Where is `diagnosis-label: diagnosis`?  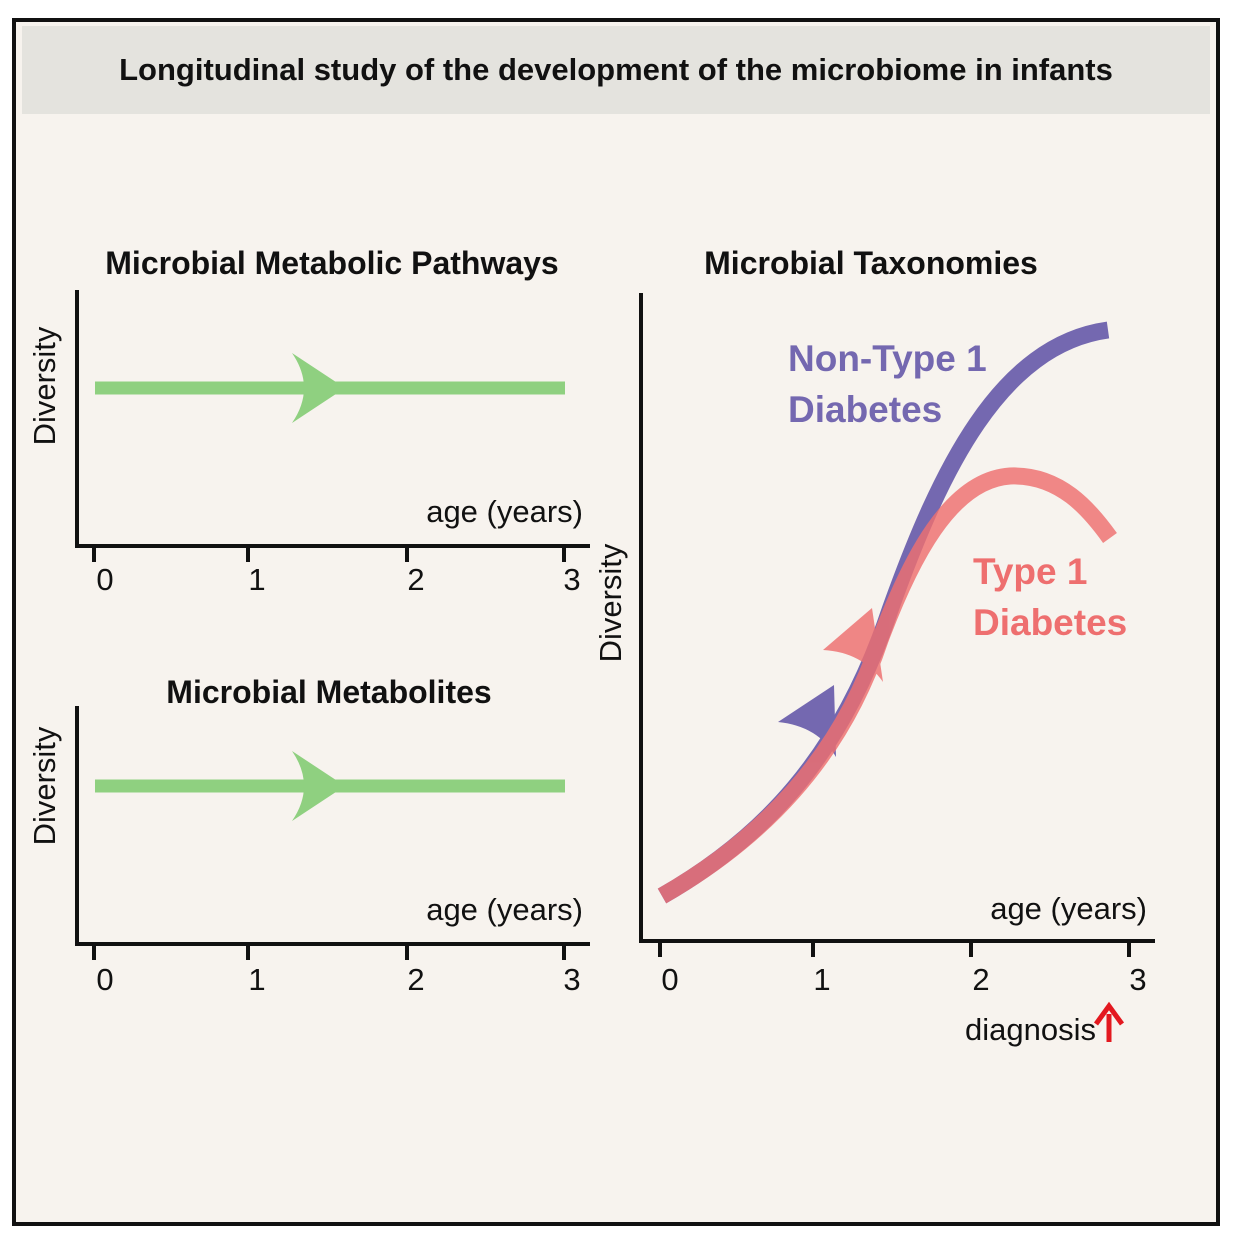
diagnosis-label: diagnosis is located at coordinates (1030, 1029).